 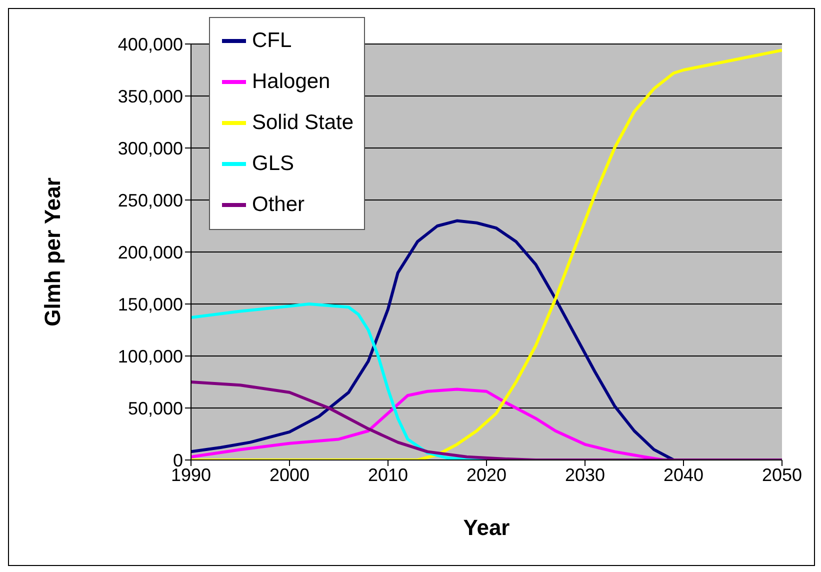 I want to click on x-tick-label: 2040, so click(x=683, y=474).